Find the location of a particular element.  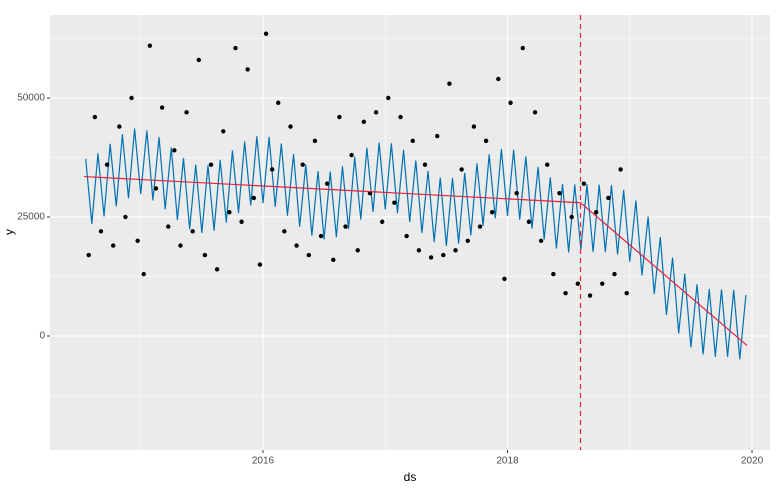

y-tick-label: 0 is located at coordinates (42, 336).